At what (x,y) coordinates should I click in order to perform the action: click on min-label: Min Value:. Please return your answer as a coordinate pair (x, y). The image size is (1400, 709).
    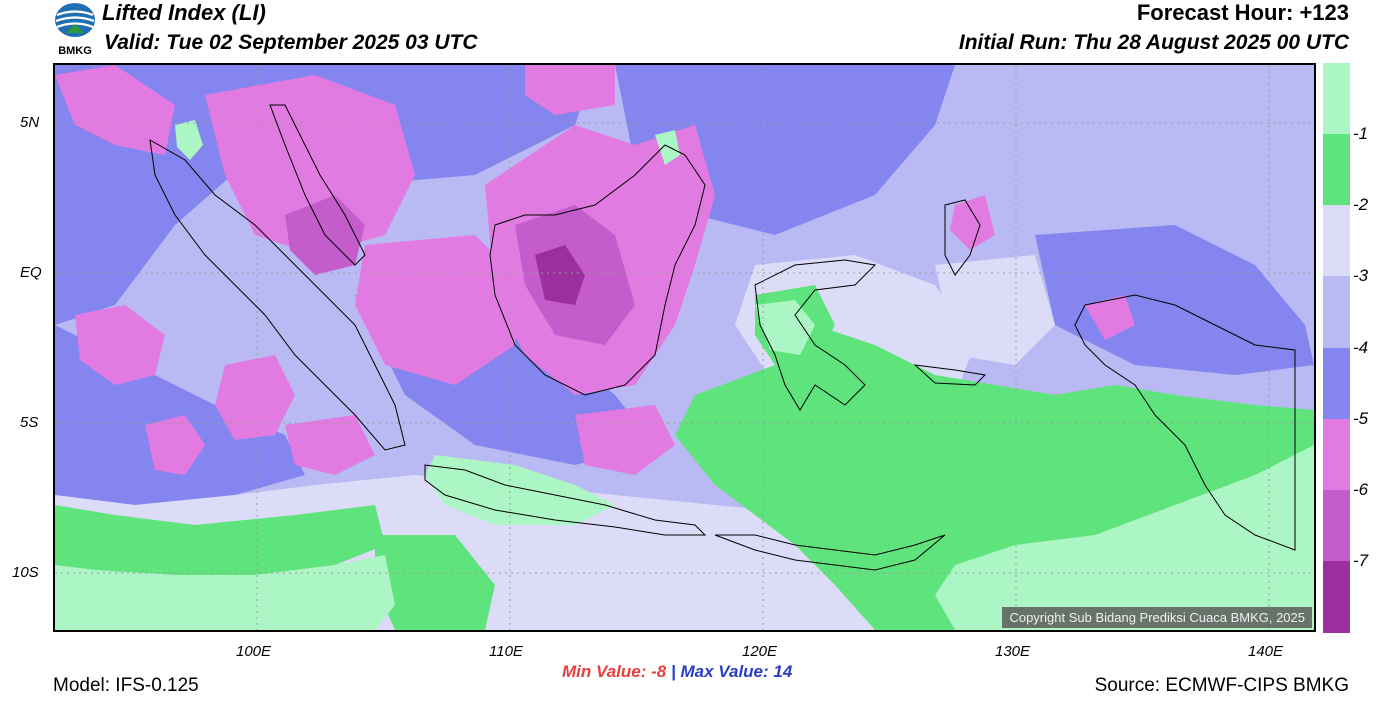
    Looking at the image, I should click on (604, 671).